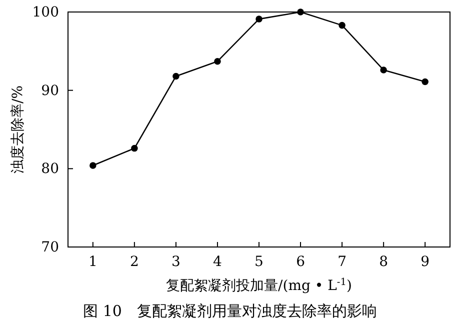  What do you see at coordinates (217, 262) in the screenshot?
I see `x-tick-label: 4` at bounding box center [217, 262].